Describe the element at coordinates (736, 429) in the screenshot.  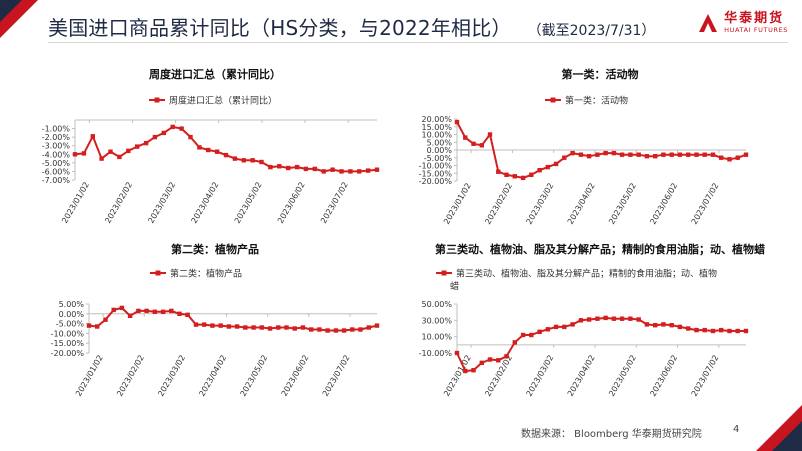
I see `page-number: 4` at that location.